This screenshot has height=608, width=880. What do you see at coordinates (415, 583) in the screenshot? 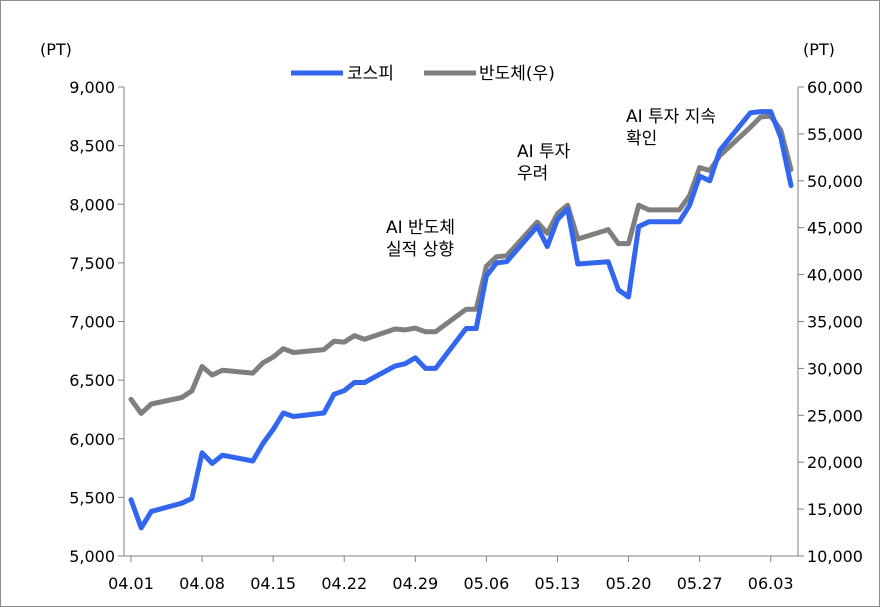
I see `x-tick-label: 04.29` at bounding box center [415, 583].